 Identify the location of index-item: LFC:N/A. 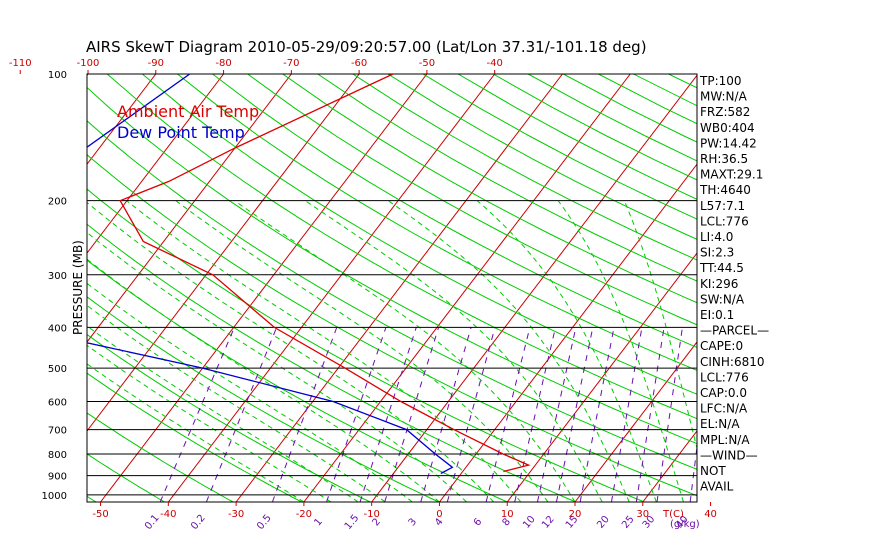
(724, 409).